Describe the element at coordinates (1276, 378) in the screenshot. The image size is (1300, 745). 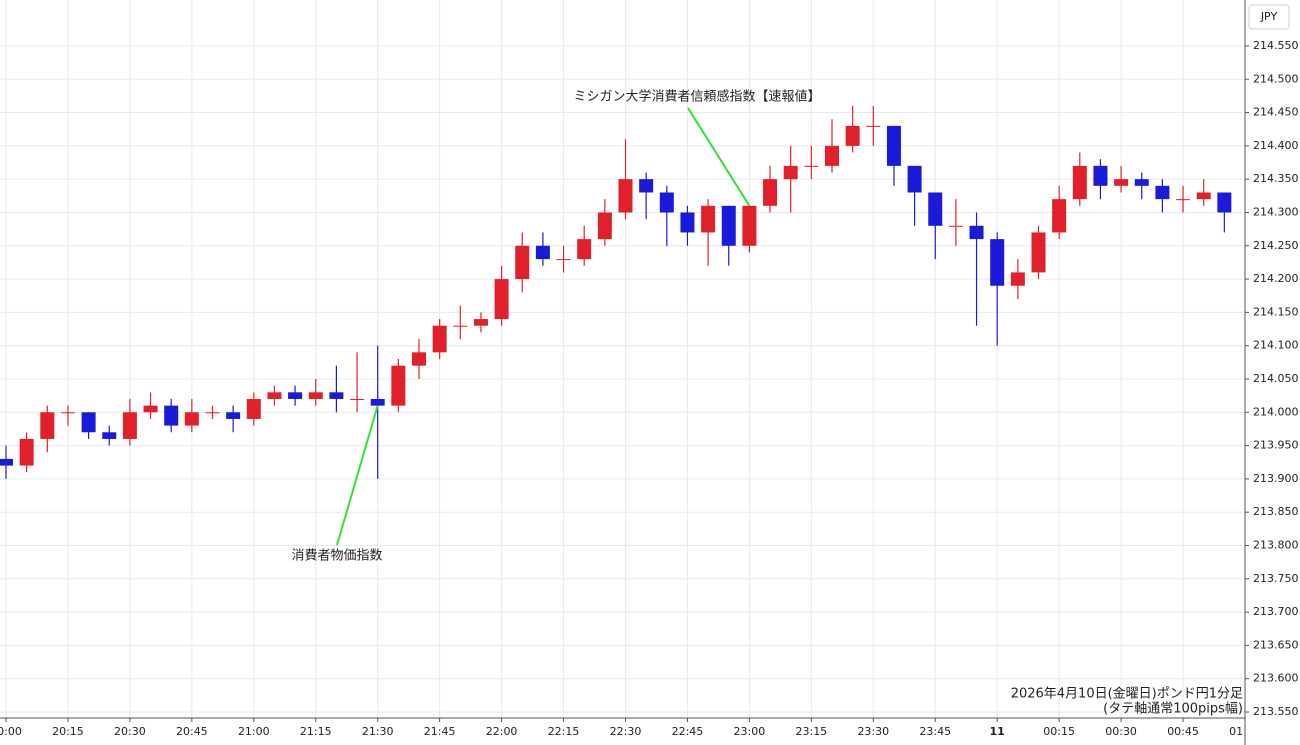
I see `y-tick-label: 214.050` at that location.